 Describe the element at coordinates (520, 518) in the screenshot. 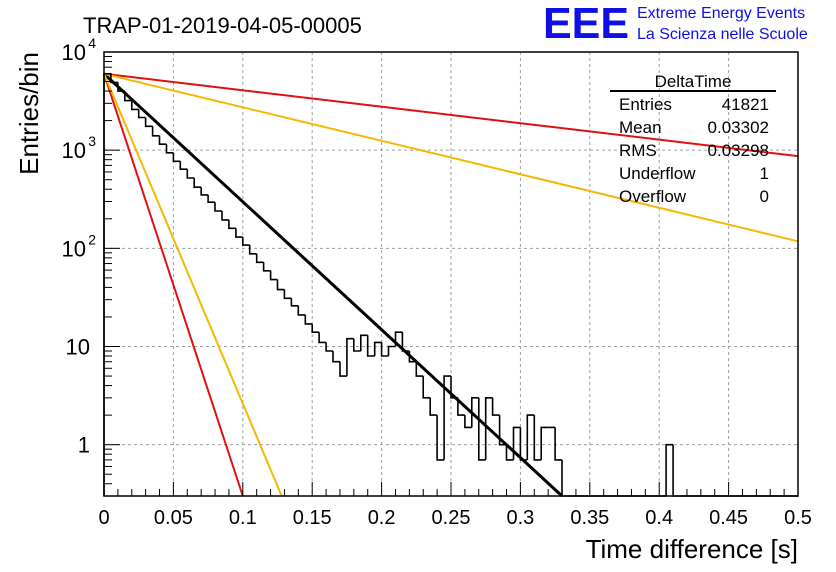

I see `x-tick-label: 0.3` at that location.